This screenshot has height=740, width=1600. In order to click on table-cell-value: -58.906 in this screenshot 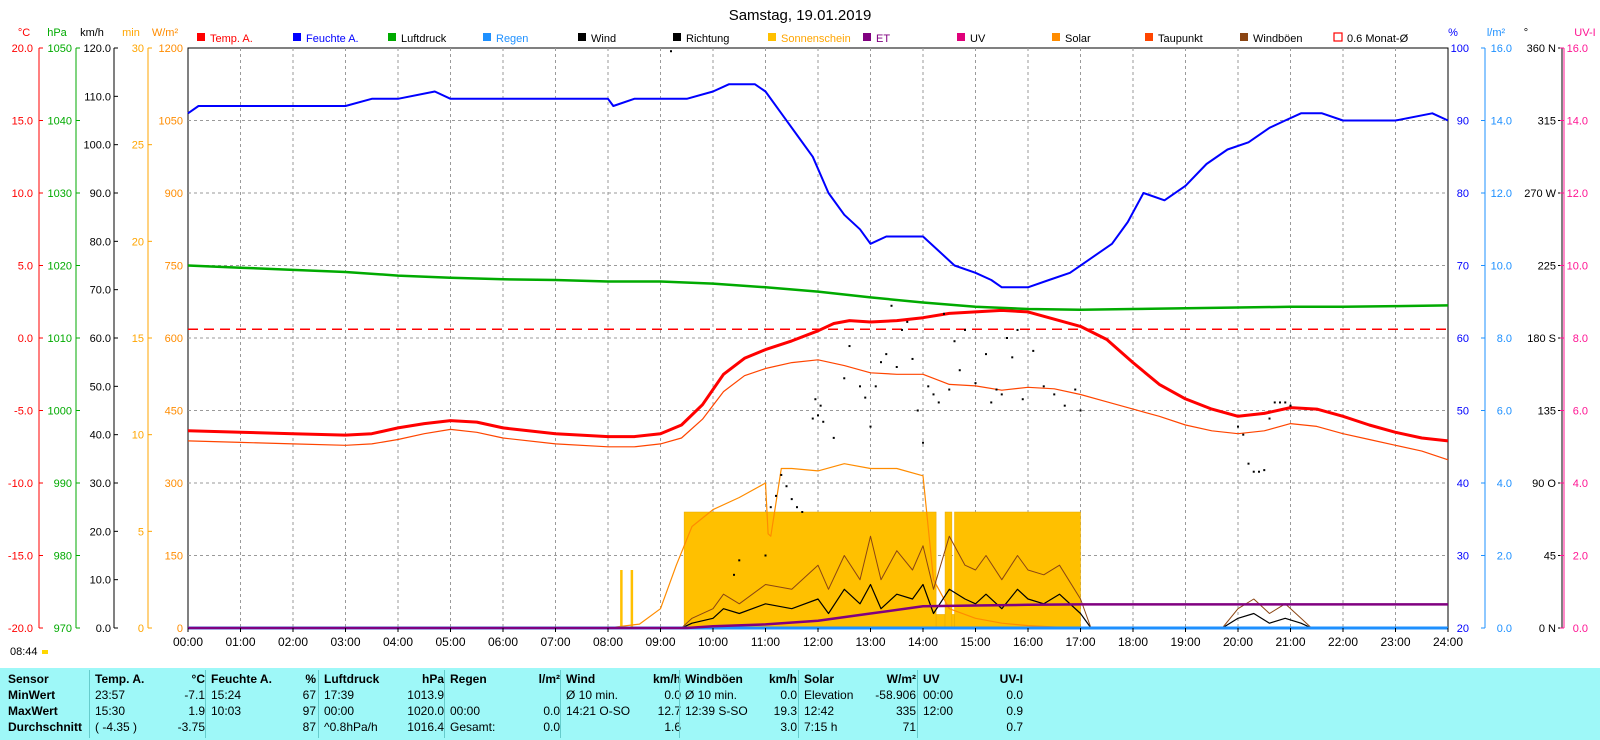, I will do `click(895, 695)`.